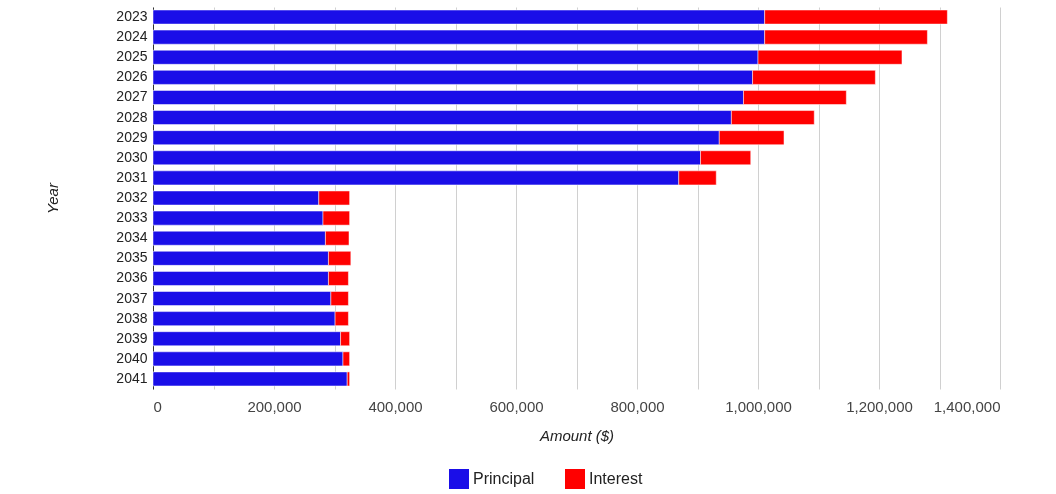 The width and height of the screenshot is (1056, 494). What do you see at coordinates (504, 478) in the screenshot?
I see `legend-label: Principal` at bounding box center [504, 478].